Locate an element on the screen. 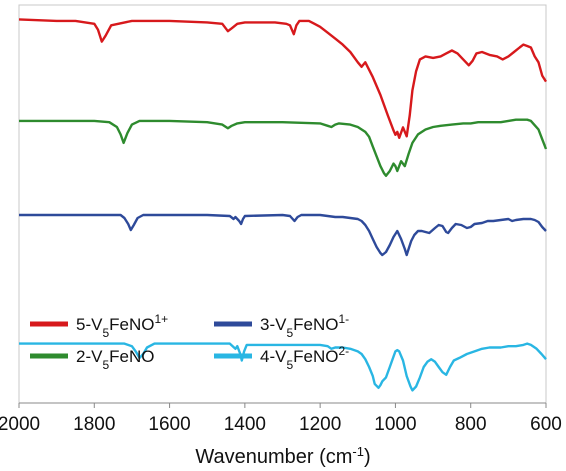 This screenshot has width=566, height=471. x-tick-label: 800 is located at coordinates (471, 424).